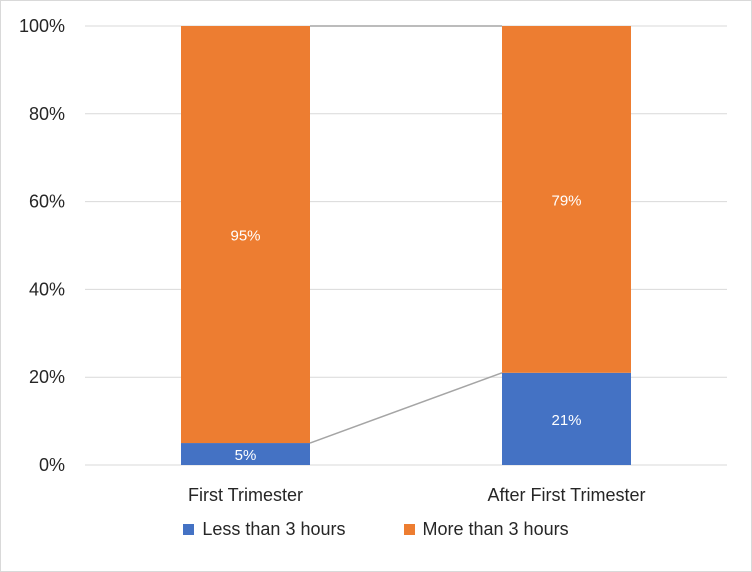 The width and height of the screenshot is (752, 572). I want to click on y-tick-label: 0%, so click(52, 465).